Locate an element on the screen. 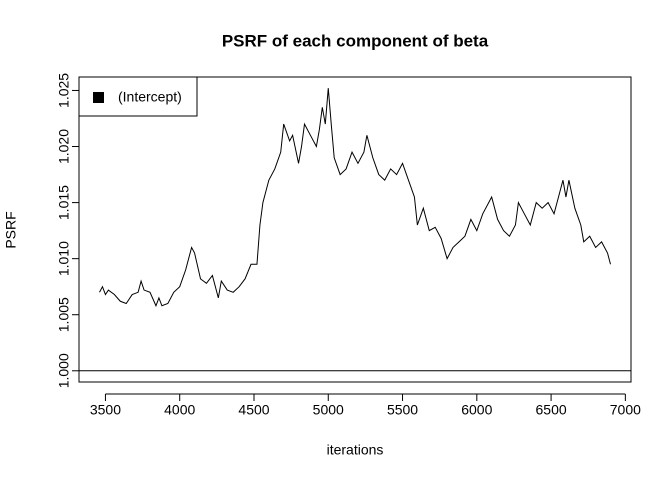 The height and width of the screenshot is (480, 672). x-tick-label: 5000 is located at coordinates (328, 410).